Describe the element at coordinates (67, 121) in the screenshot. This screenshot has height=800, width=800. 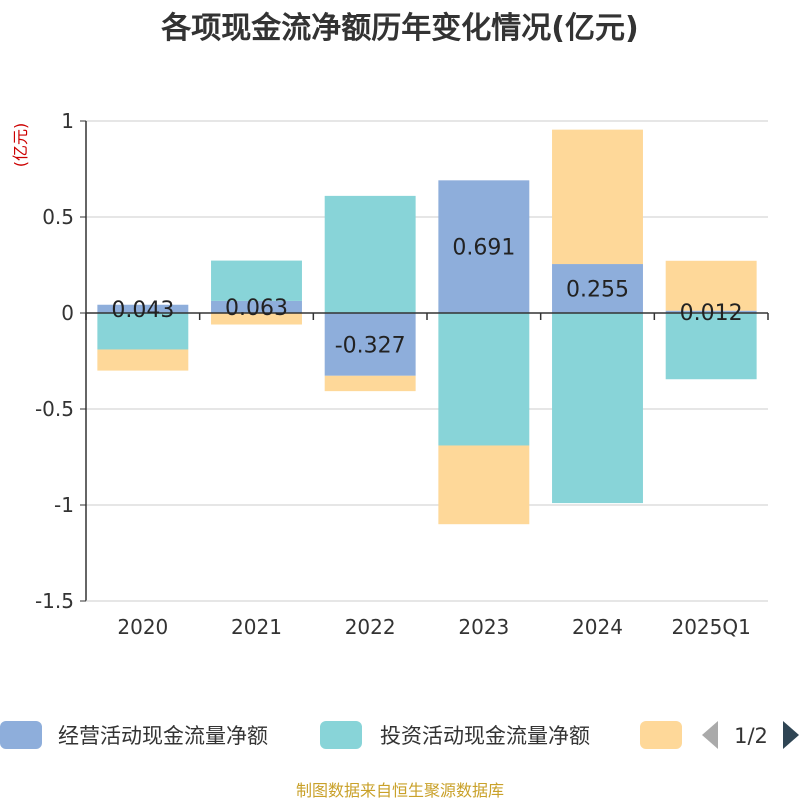
I see `y-tick-label: 1` at that location.